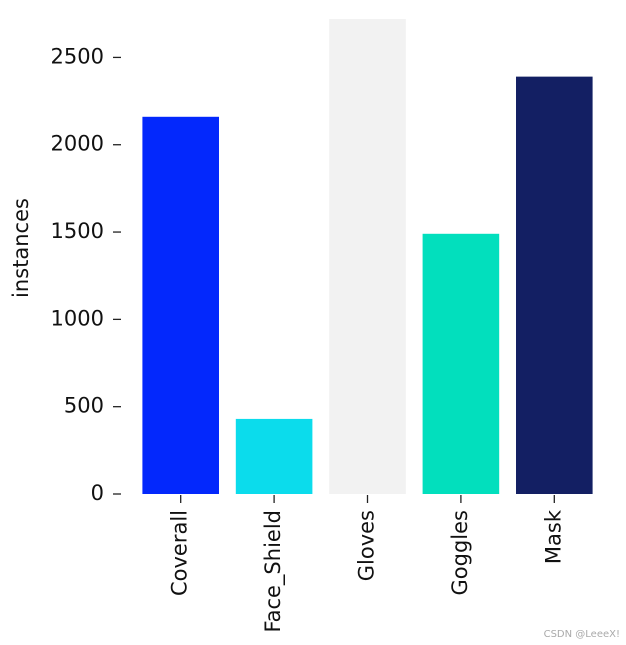 The width and height of the screenshot is (626, 645). Describe the element at coordinates (21, 248) in the screenshot. I see `y-axis-label: instances` at that location.